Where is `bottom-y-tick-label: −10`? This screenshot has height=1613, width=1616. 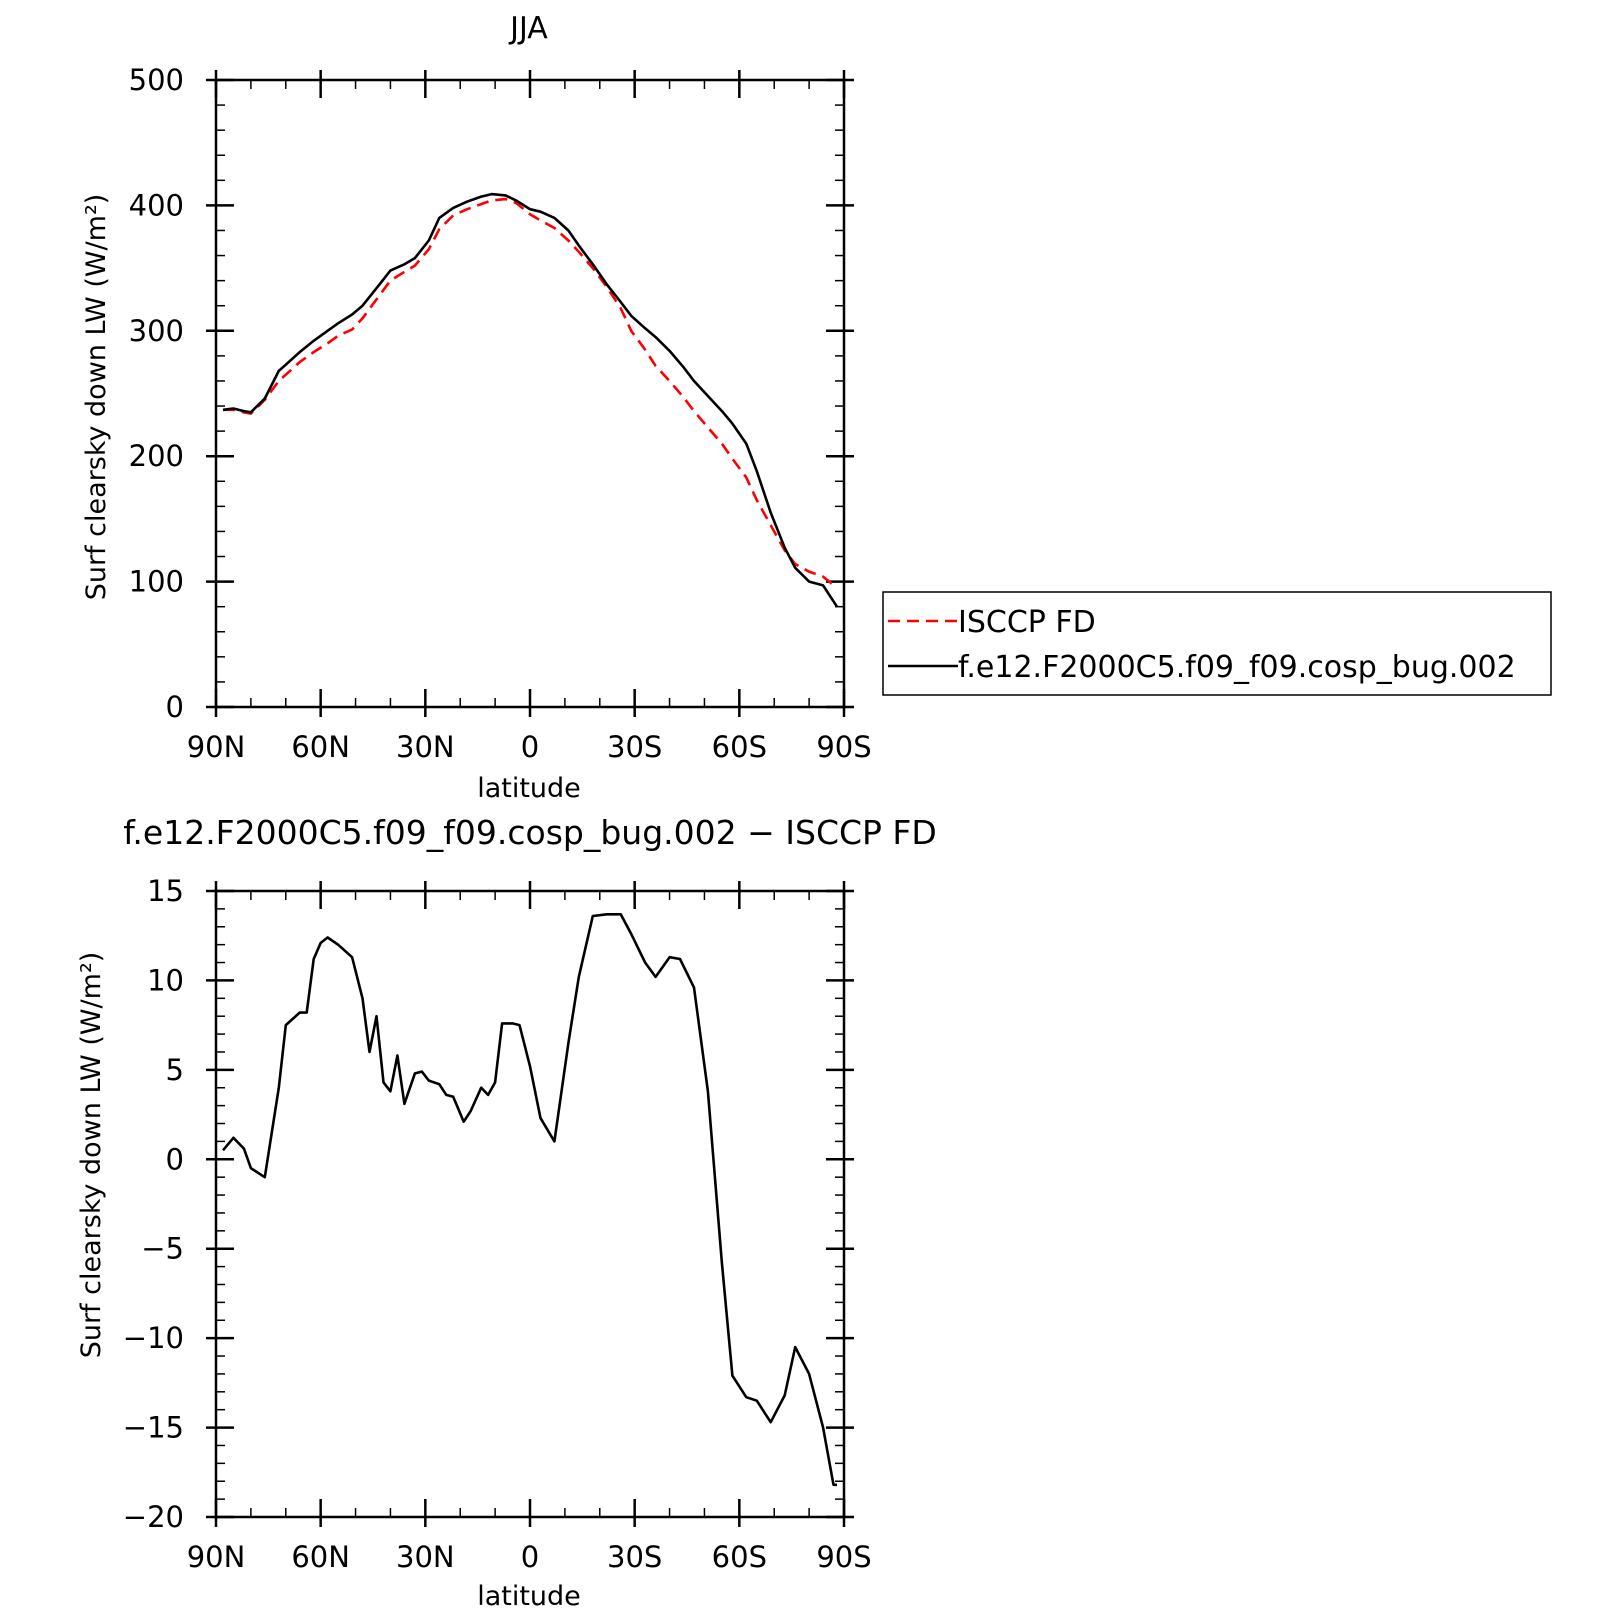 bottom-y-tick-label: −10 is located at coordinates (153, 1338).